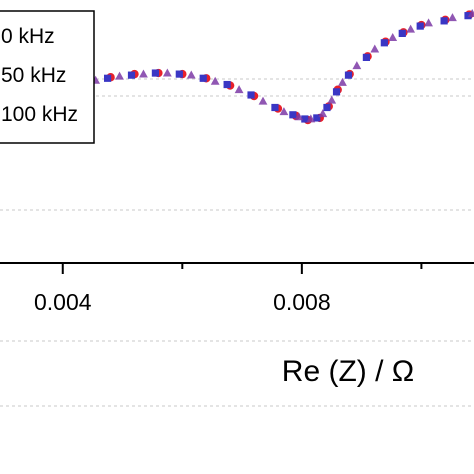 The image size is (474, 474). What do you see at coordinates (302, 302) in the screenshot?
I see `x-tick-label: 0.008` at bounding box center [302, 302].